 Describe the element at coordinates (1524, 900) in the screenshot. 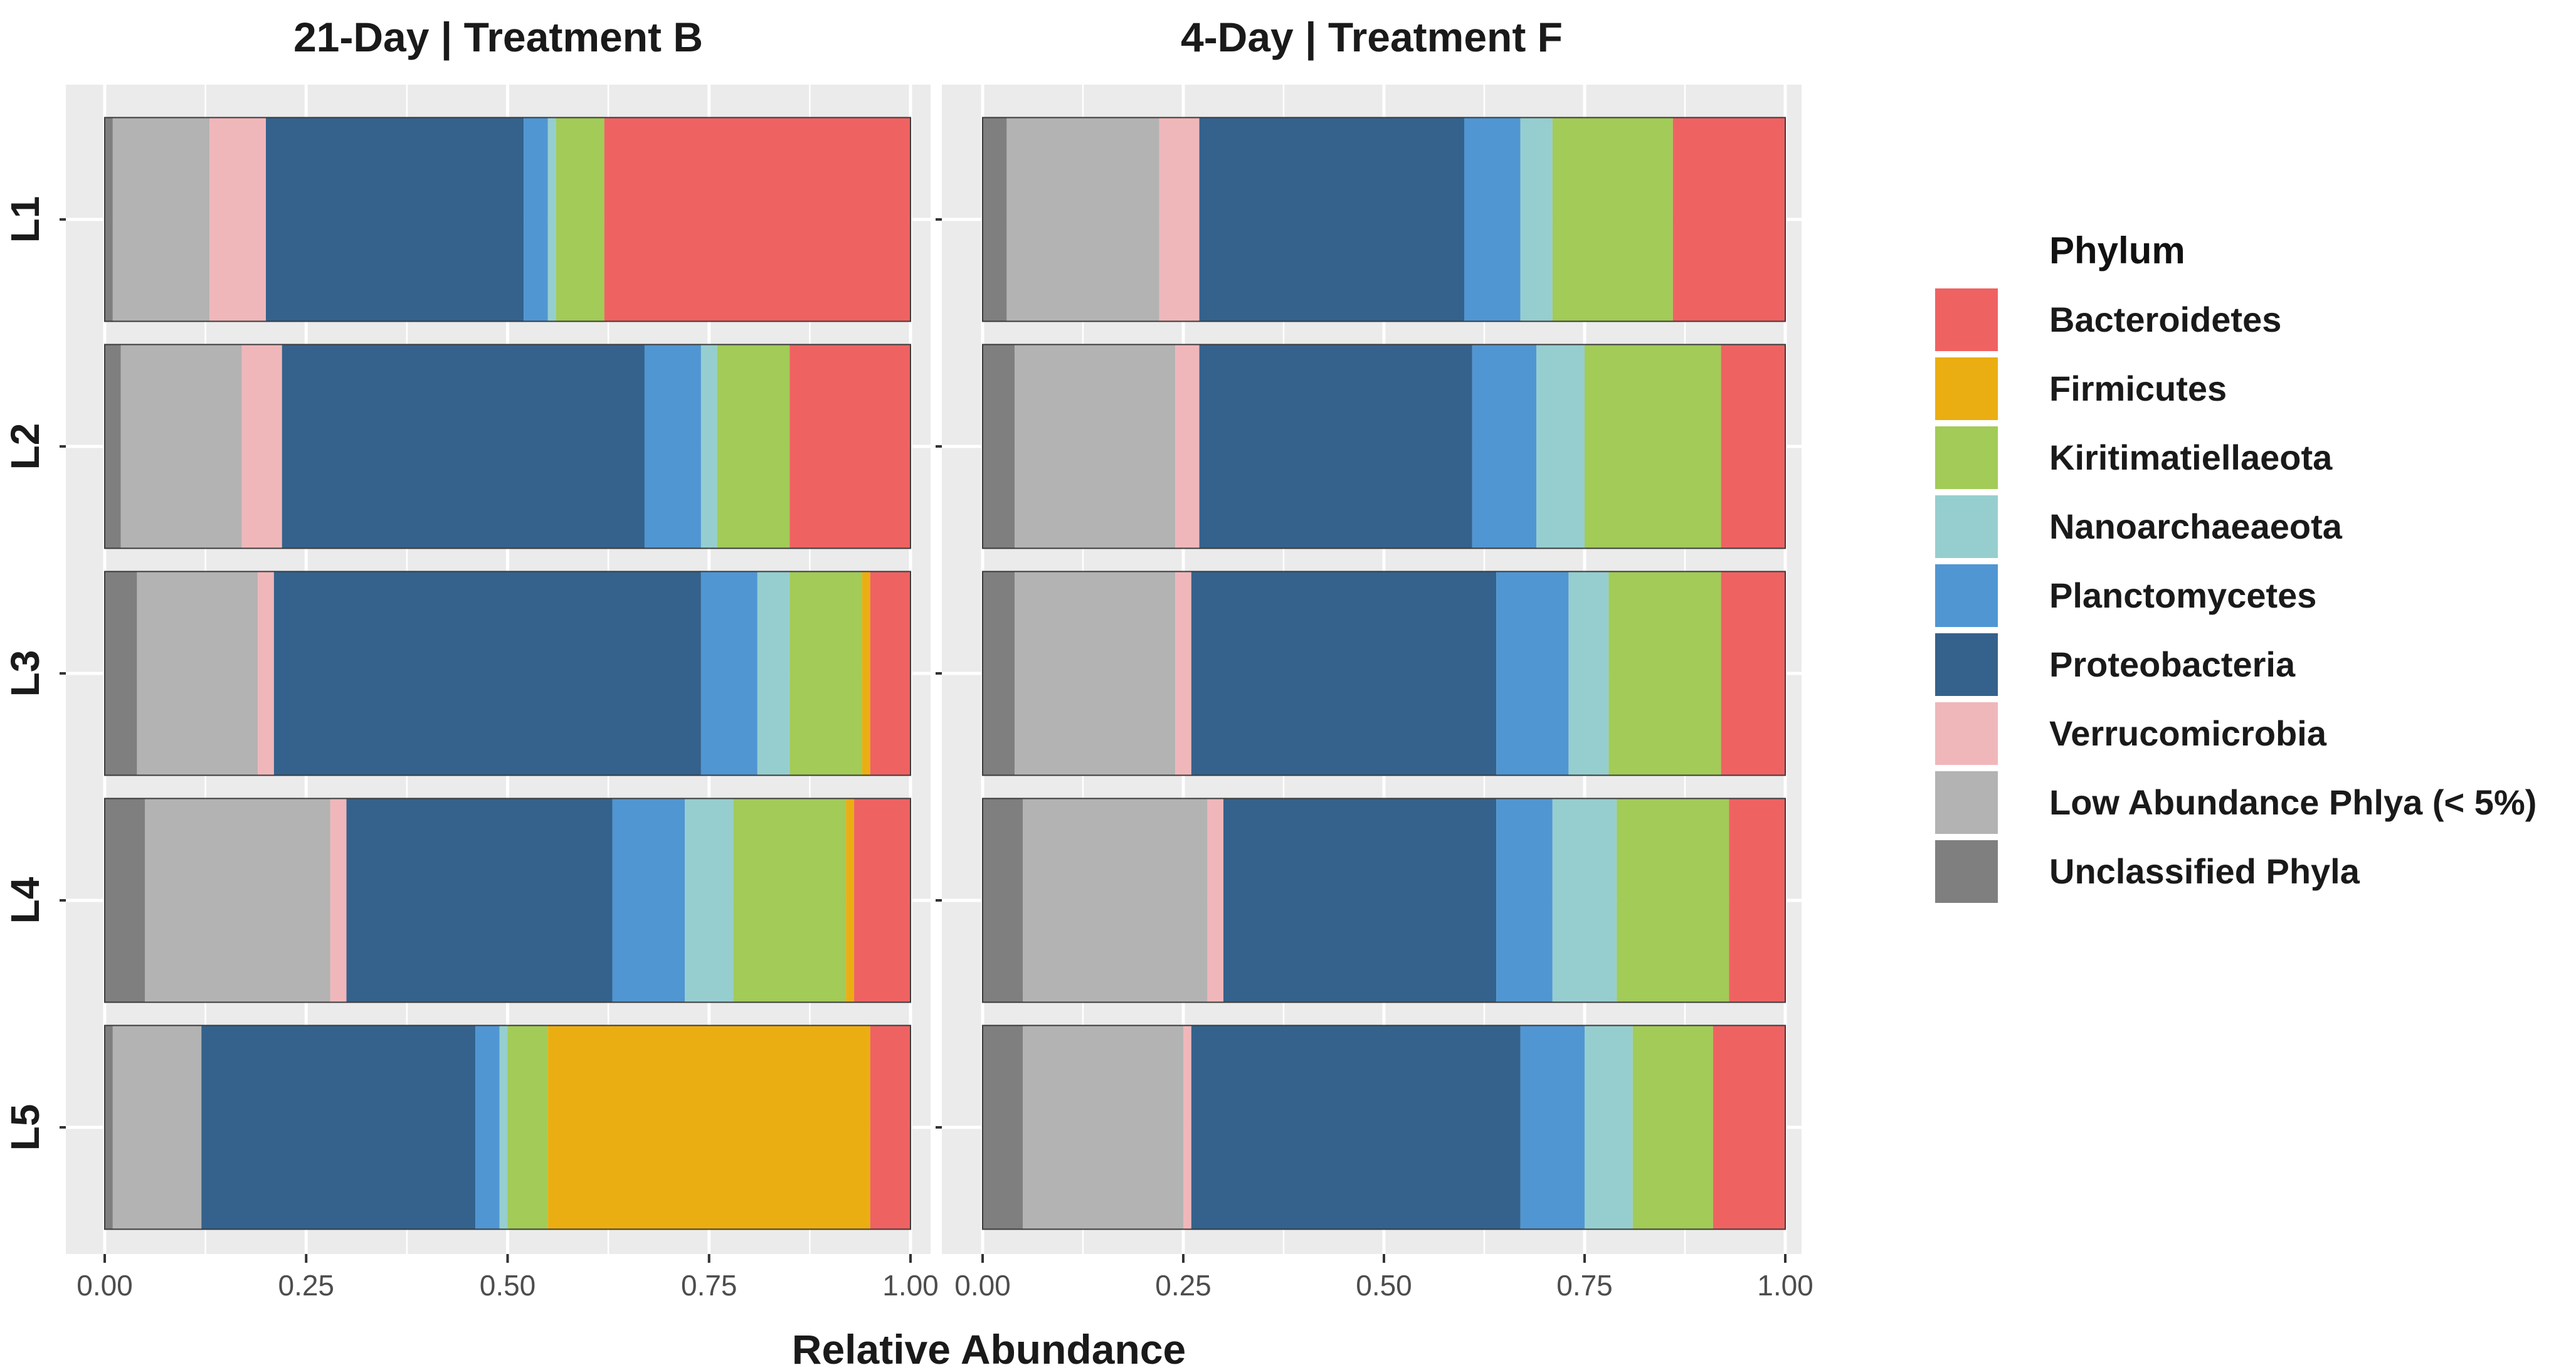

I see `bar-segment-planctomycetes-l4` at that location.